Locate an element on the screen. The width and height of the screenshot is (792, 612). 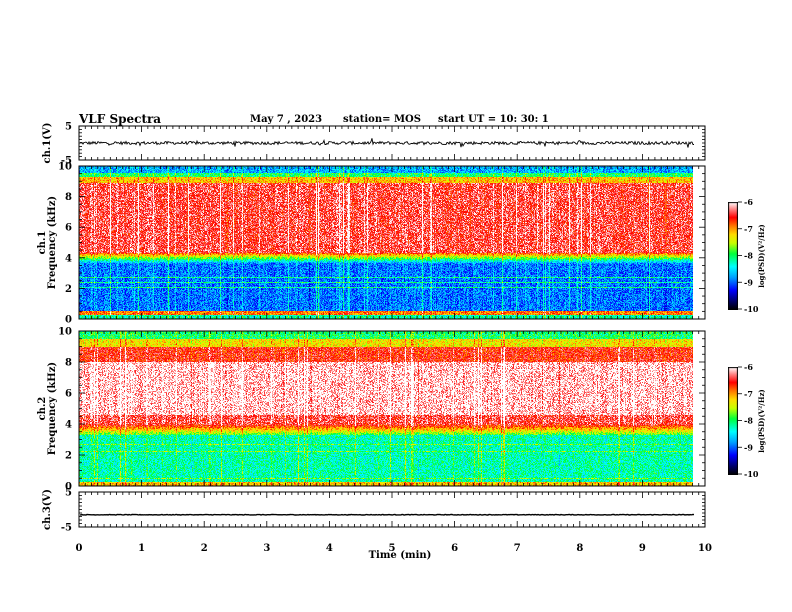
x-tick-label: 6 is located at coordinates (454, 548).